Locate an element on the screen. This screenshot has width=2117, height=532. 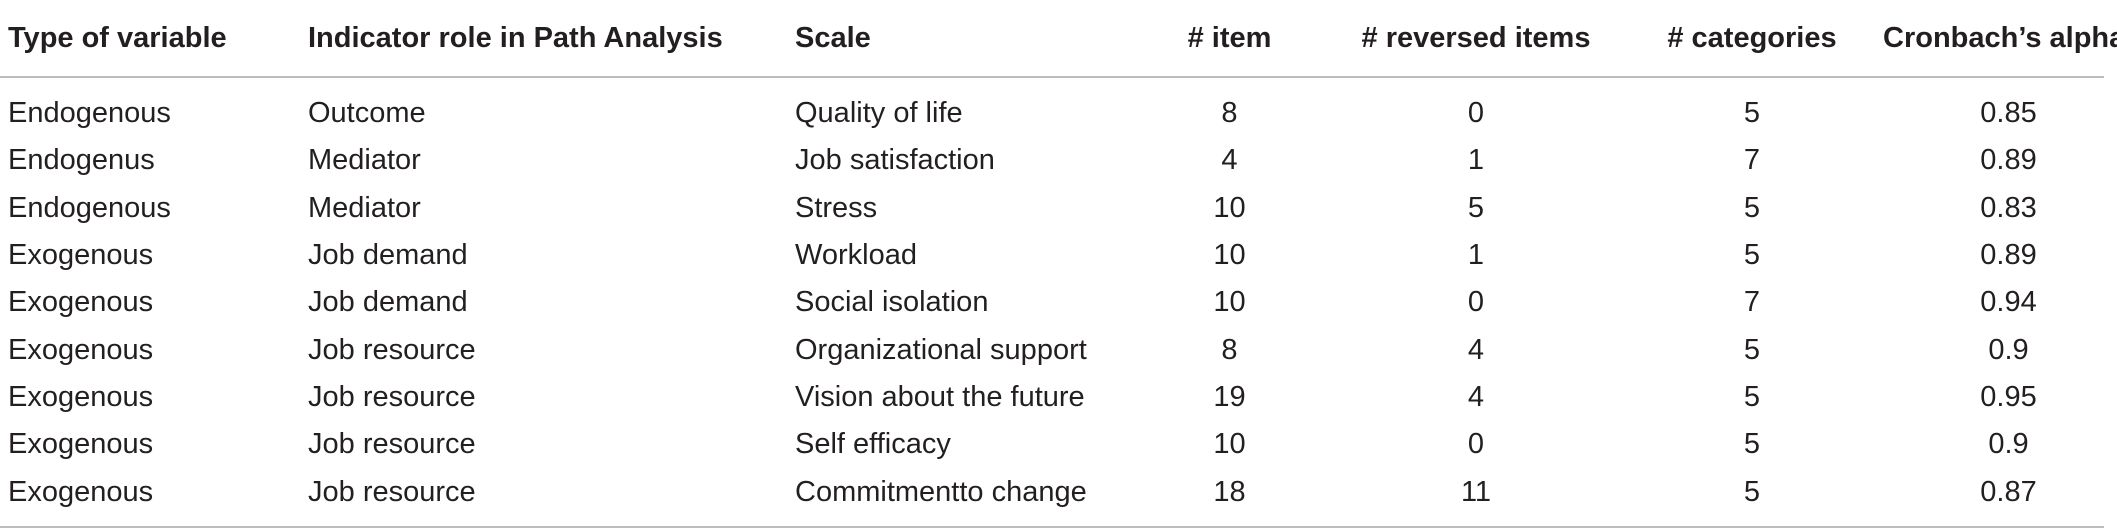
cell-scale: Organizational support is located at coordinates (941, 349).